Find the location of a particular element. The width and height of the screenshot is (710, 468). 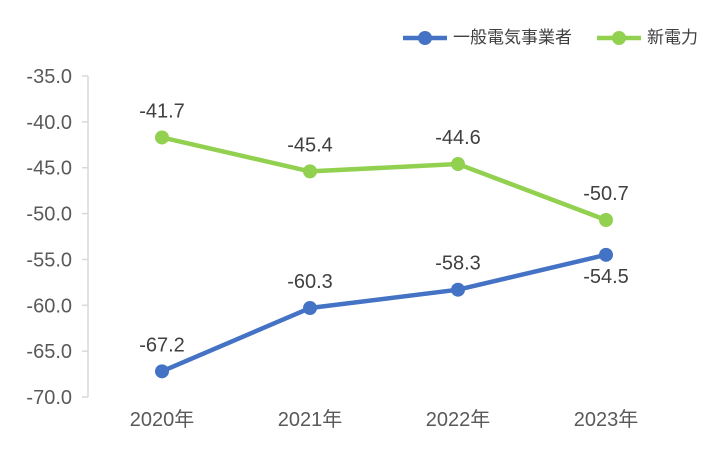

y-axis-tick-label: -70.0 is located at coordinates (49, 398).